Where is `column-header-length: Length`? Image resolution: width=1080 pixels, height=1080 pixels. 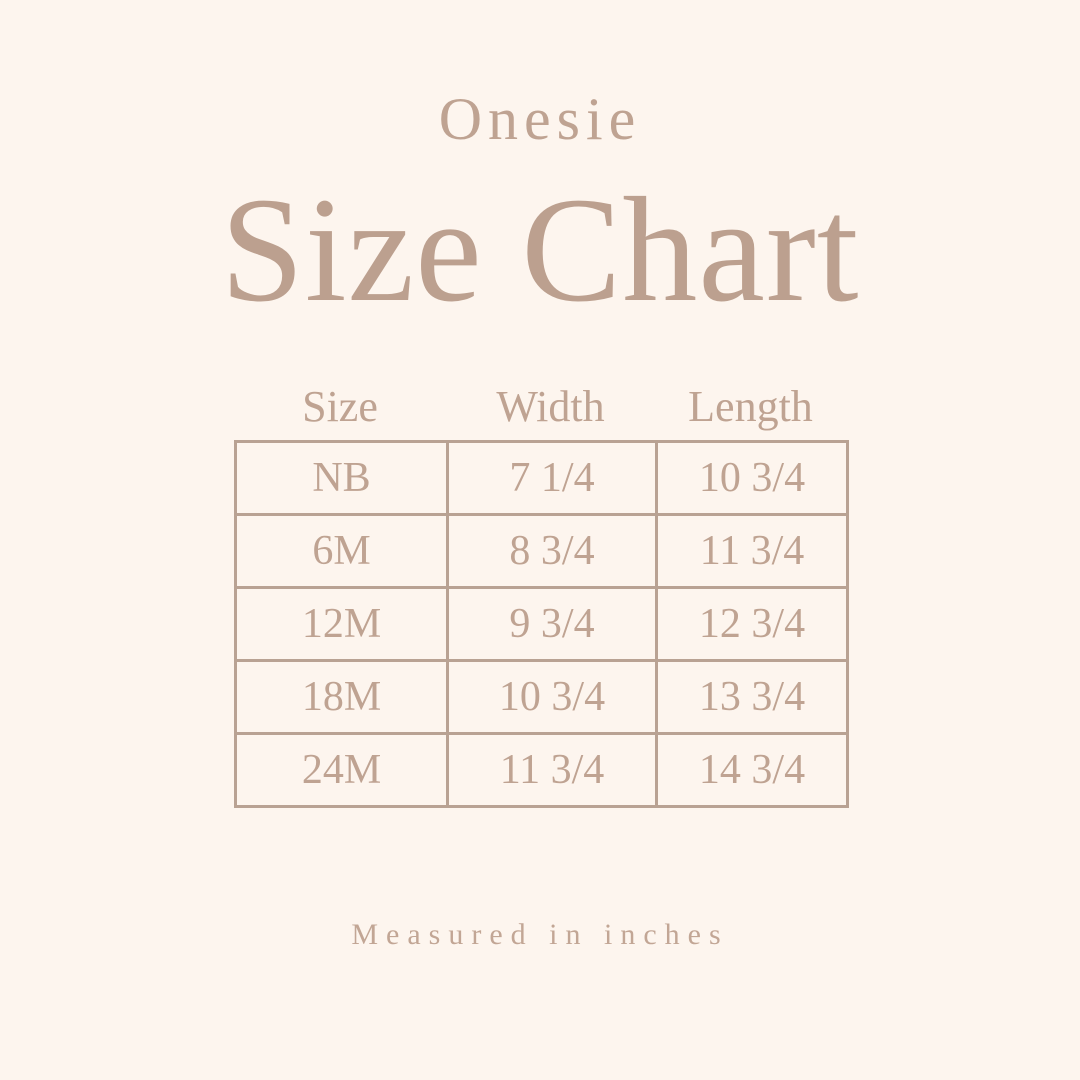 column-header-length: Length is located at coordinates (750, 406).